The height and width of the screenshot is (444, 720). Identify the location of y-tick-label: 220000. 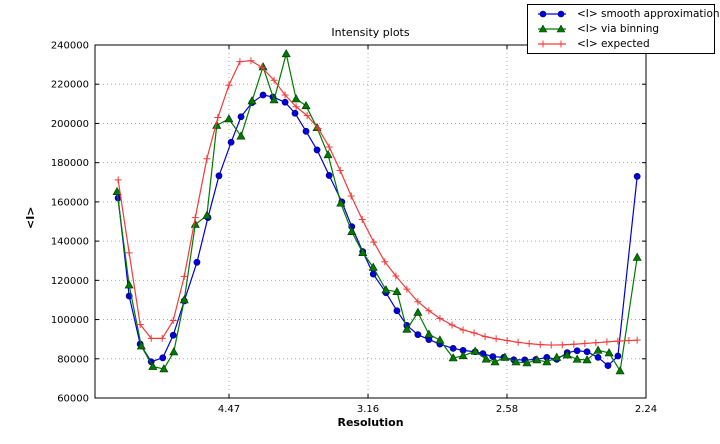
(70, 85).